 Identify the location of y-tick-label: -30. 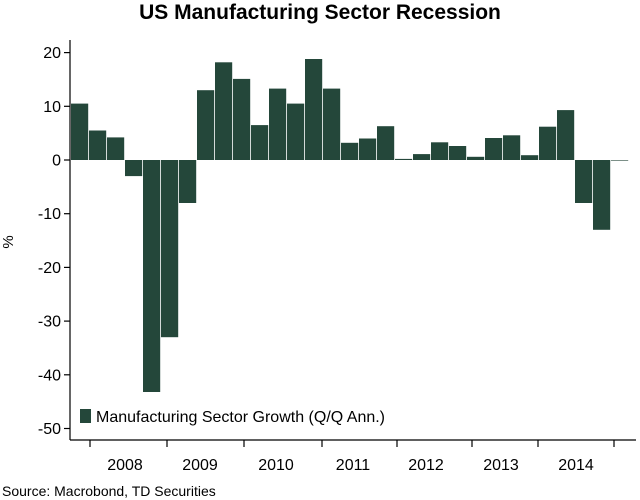
(49, 322).